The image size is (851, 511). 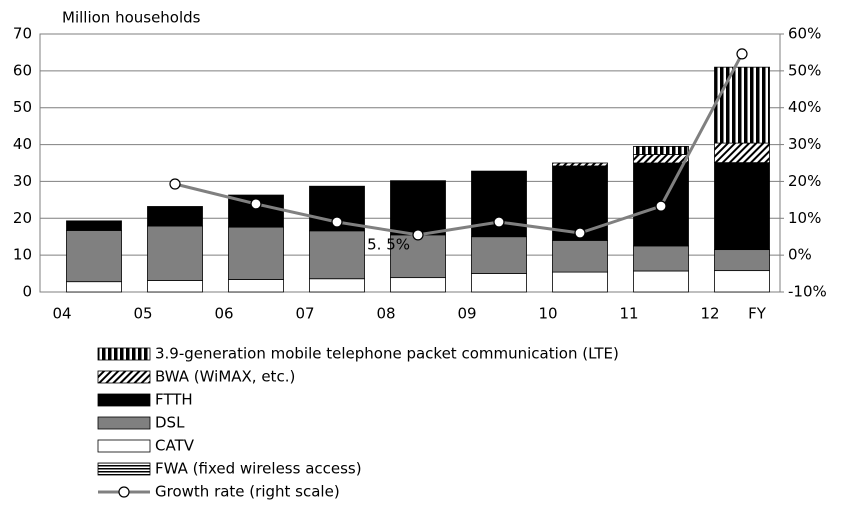 I want to click on legend-label: DSL, so click(x=170, y=423).